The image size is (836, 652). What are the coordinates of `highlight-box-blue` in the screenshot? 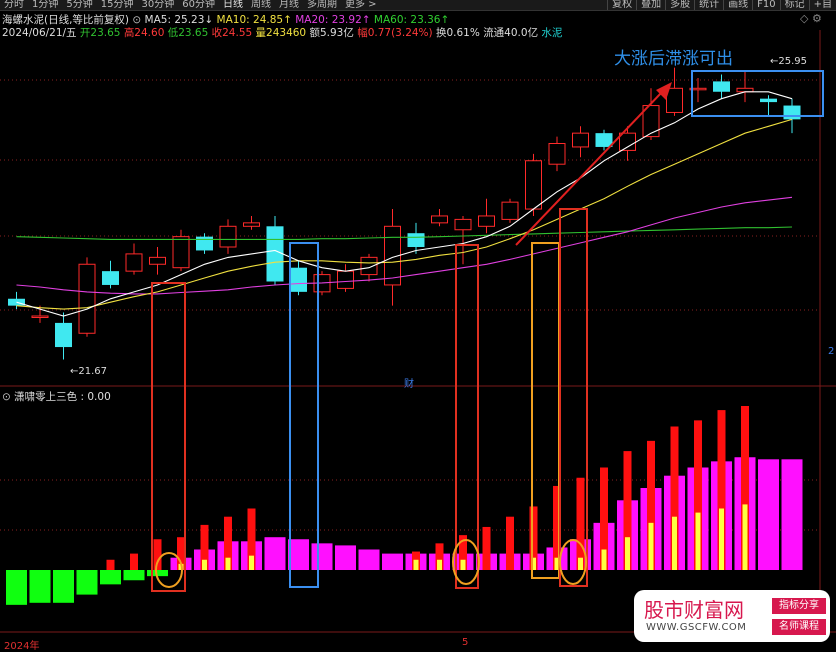 It's located at (757, 93).